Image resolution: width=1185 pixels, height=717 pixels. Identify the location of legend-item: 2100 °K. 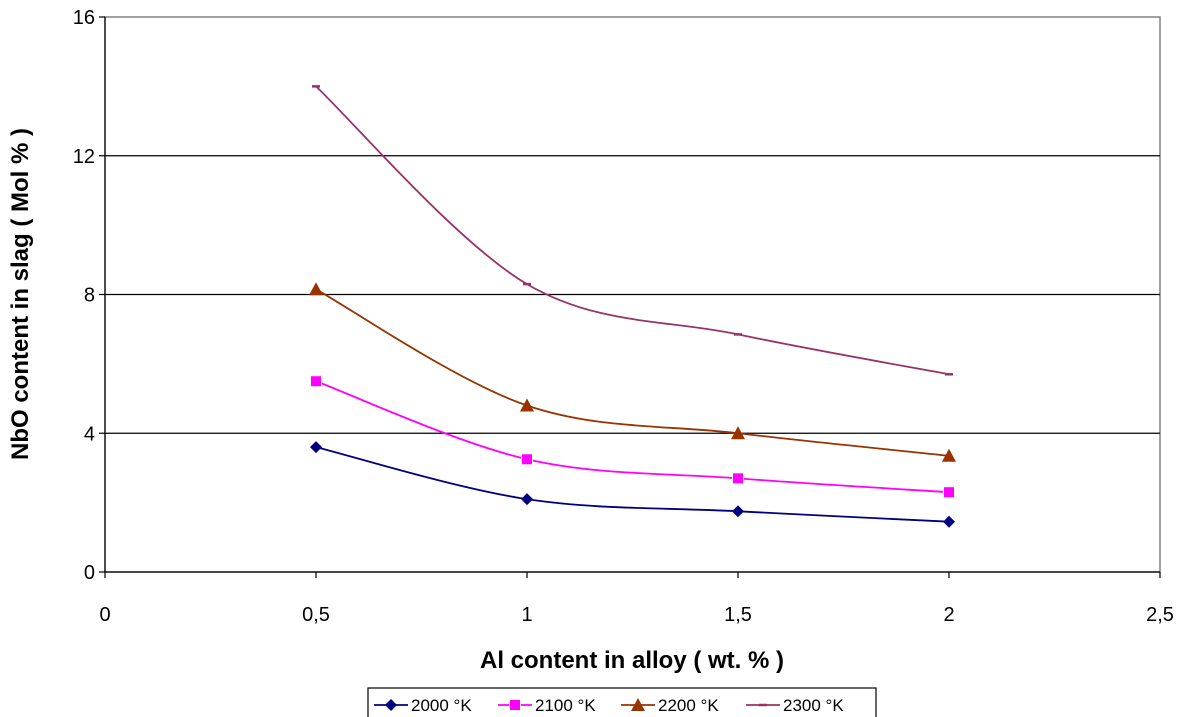
(547, 705).